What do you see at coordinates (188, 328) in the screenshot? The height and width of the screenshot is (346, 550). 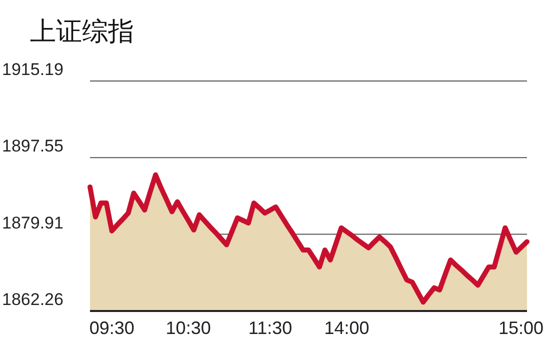 I see `x-tick-label: 10:30` at bounding box center [188, 328].